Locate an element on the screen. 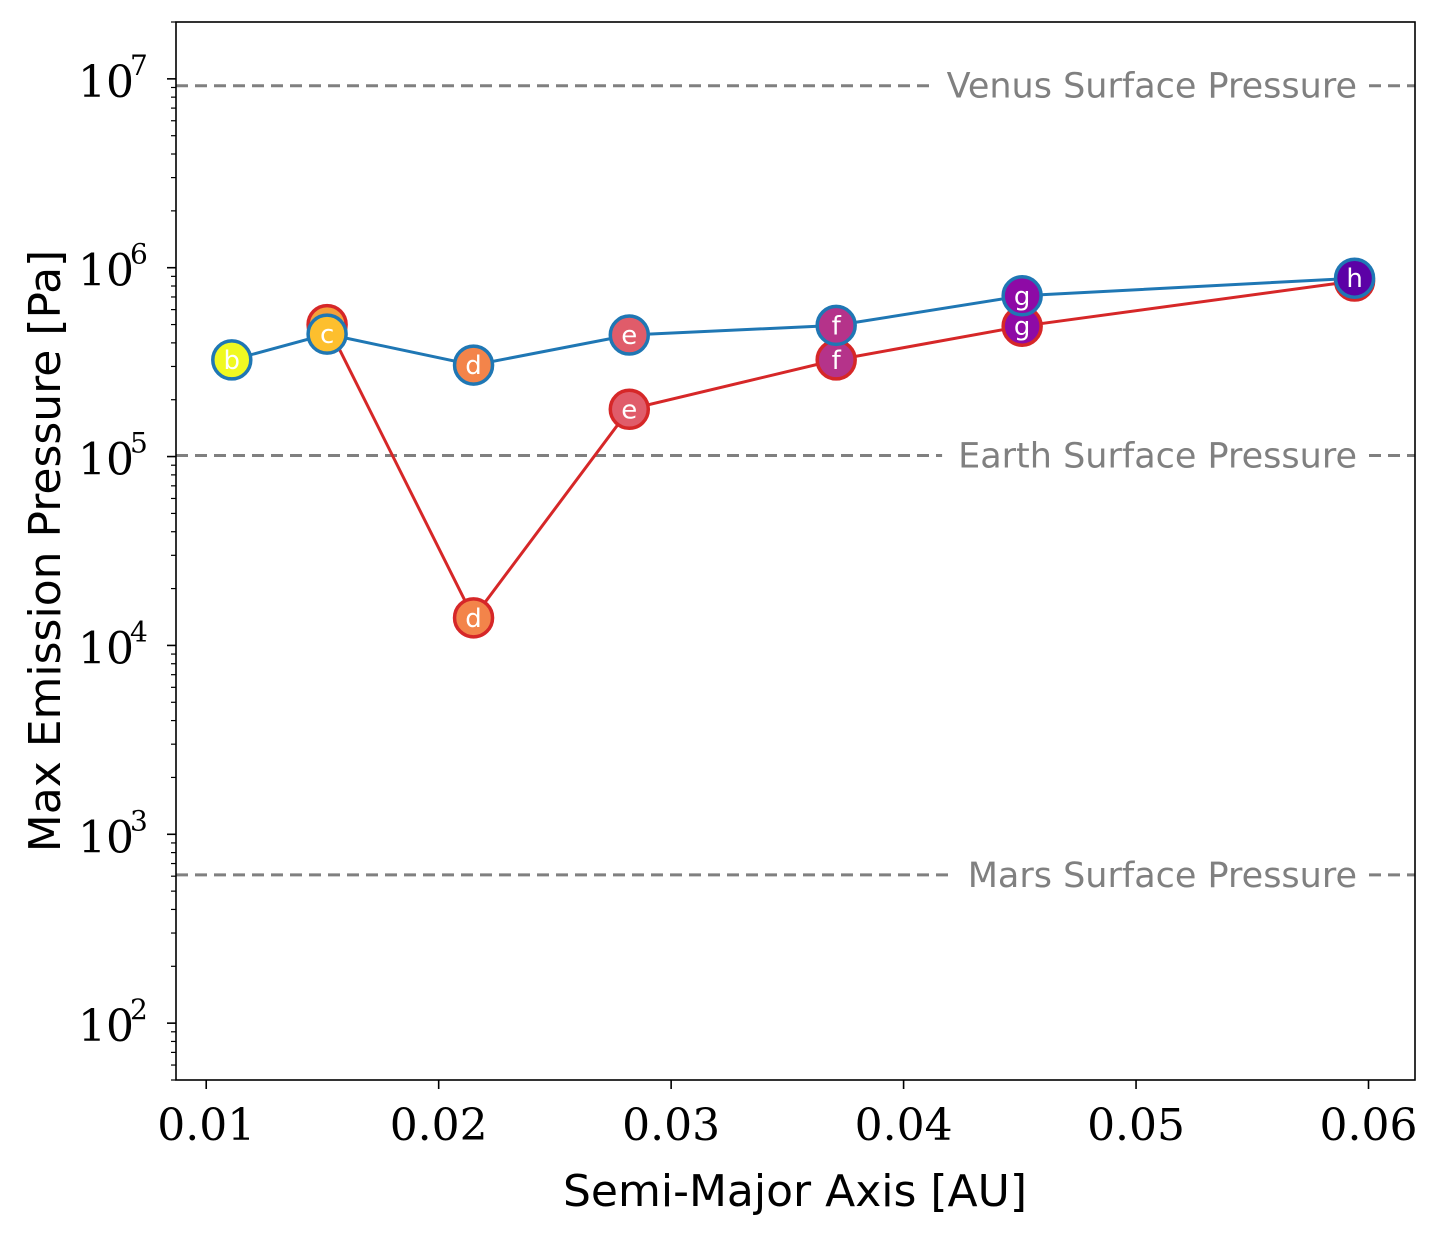 The width and height of the screenshot is (1439, 1240). reference-label: Mars Surface Pressure is located at coordinates (1162, 876).